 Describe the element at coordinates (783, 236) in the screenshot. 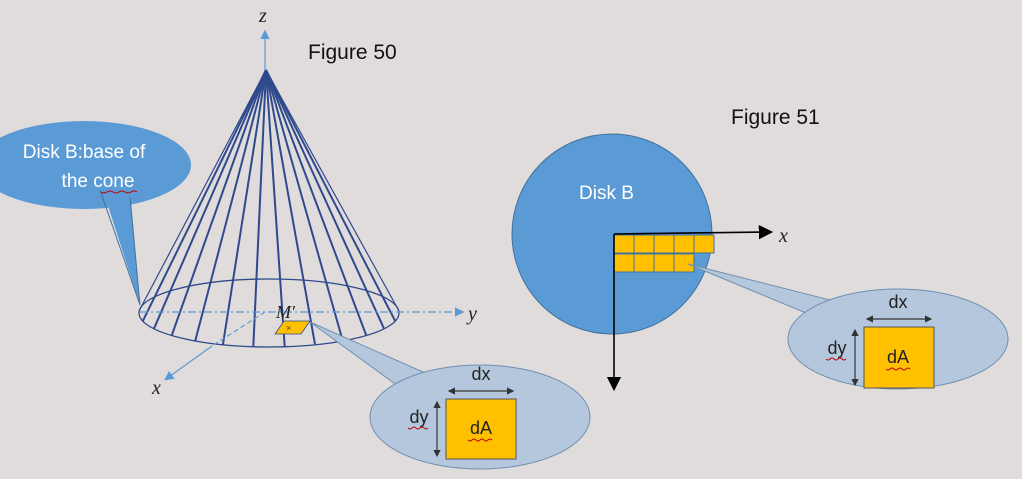

I see `x-axis-label-fig51: x` at that location.